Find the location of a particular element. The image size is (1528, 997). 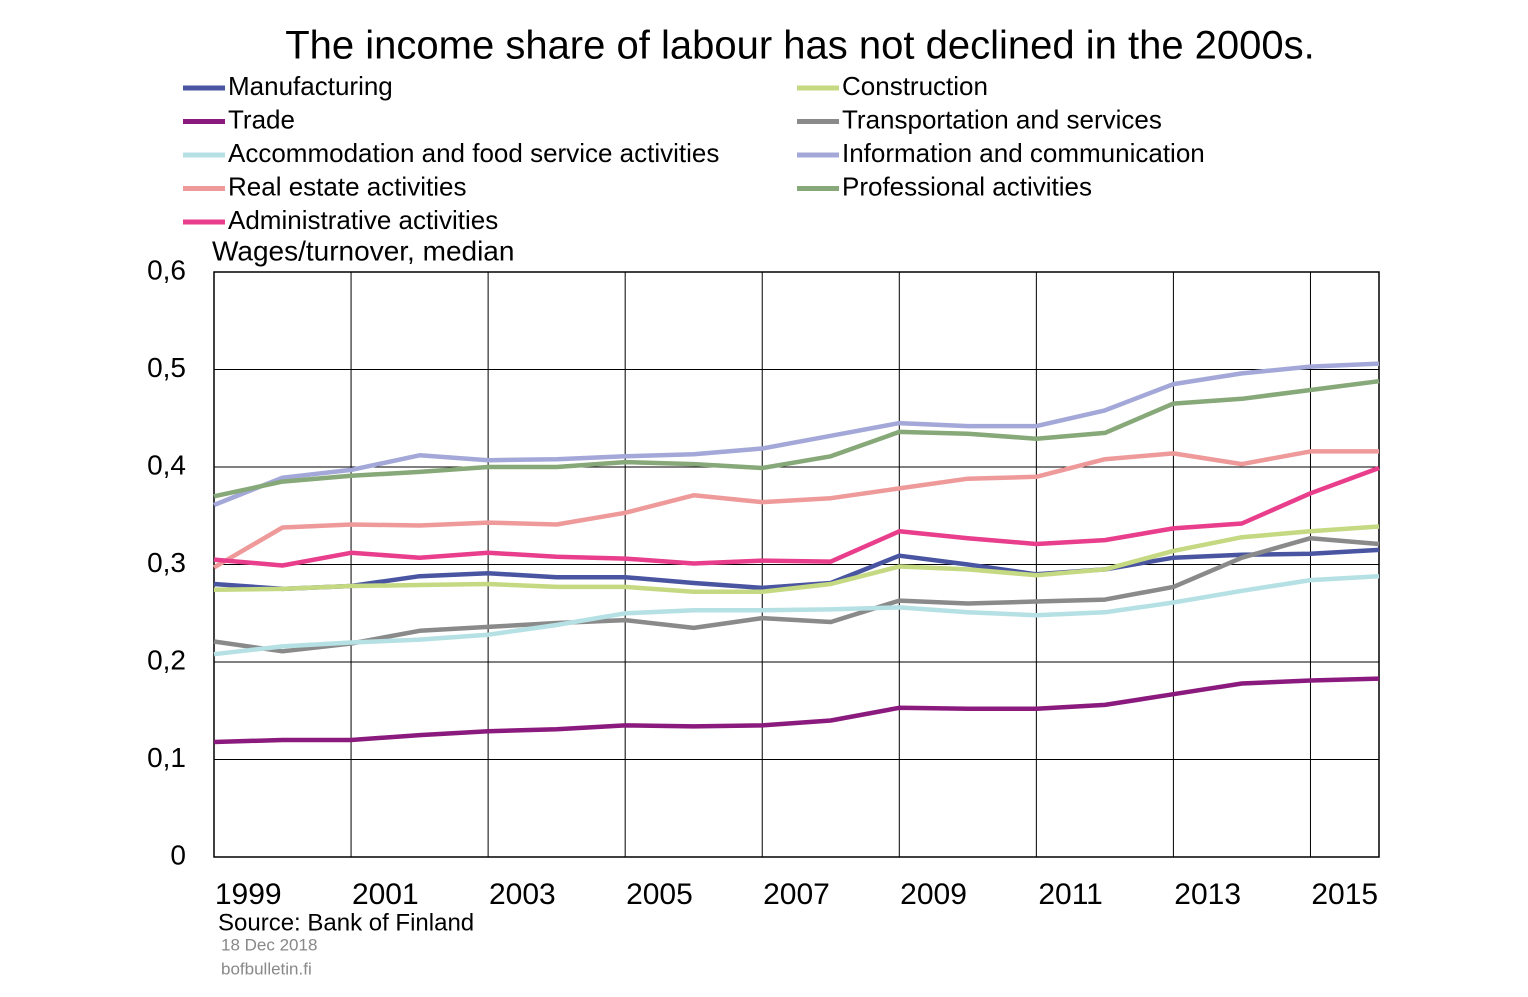

x-tick-label: 1999 is located at coordinates (248, 894).